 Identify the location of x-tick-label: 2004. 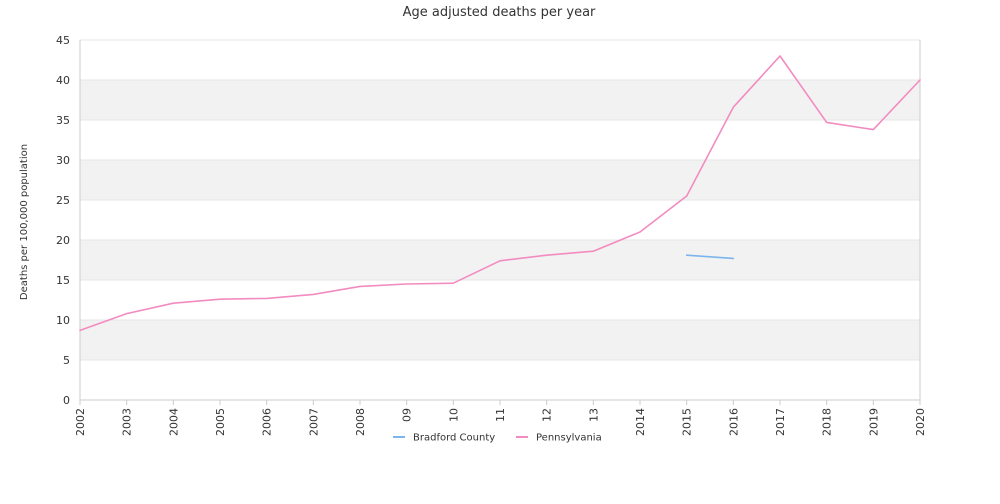
(173, 422).